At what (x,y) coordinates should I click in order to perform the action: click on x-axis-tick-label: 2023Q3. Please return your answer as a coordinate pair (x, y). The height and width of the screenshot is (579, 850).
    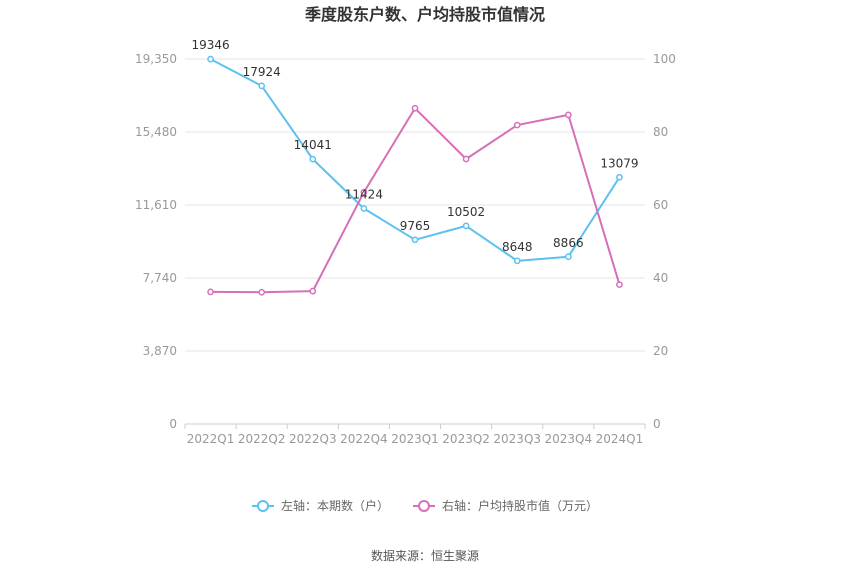
    Looking at the image, I should click on (517, 439).